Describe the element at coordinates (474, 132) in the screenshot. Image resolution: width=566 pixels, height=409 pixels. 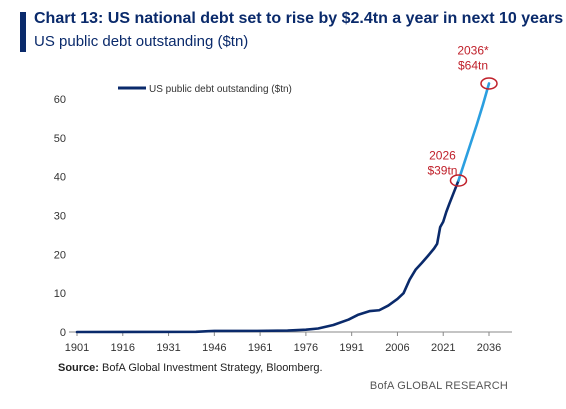
I see `series-line-projection` at that location.